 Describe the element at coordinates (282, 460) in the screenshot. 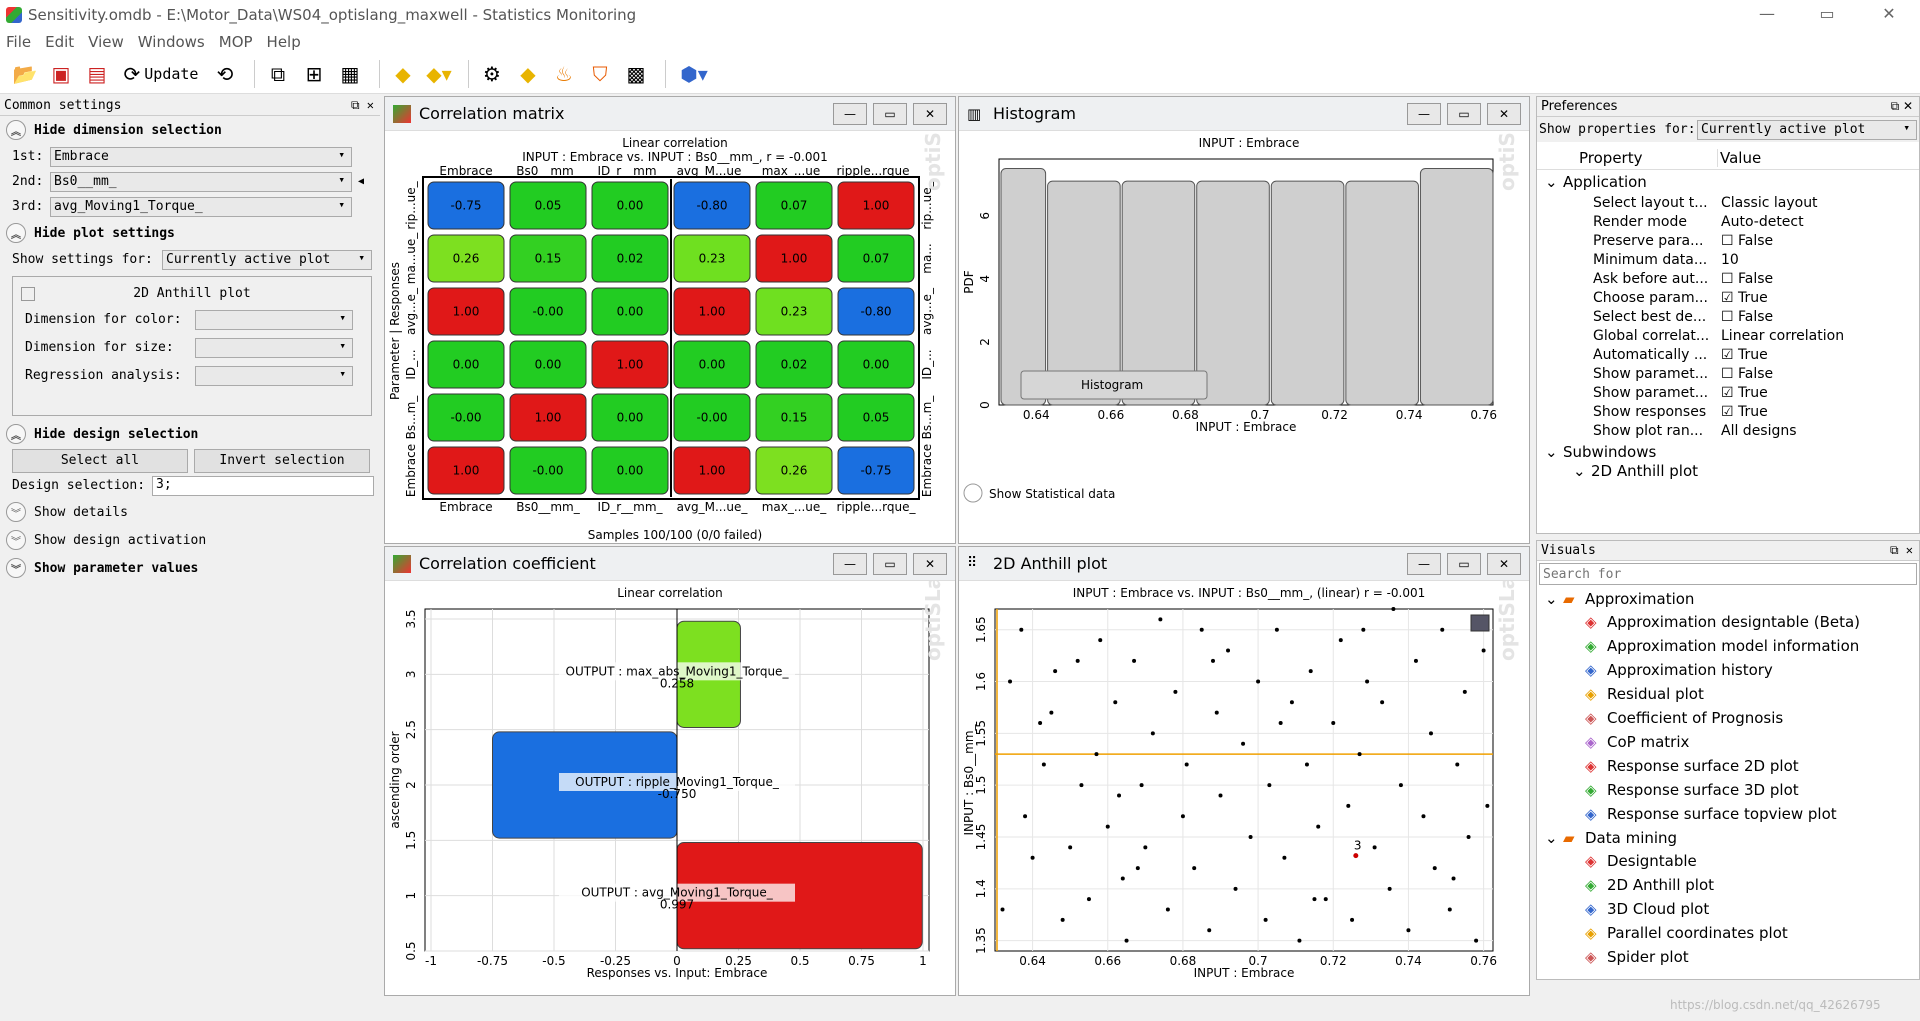

I see `invert-selection-button: Invert selection` at that location.